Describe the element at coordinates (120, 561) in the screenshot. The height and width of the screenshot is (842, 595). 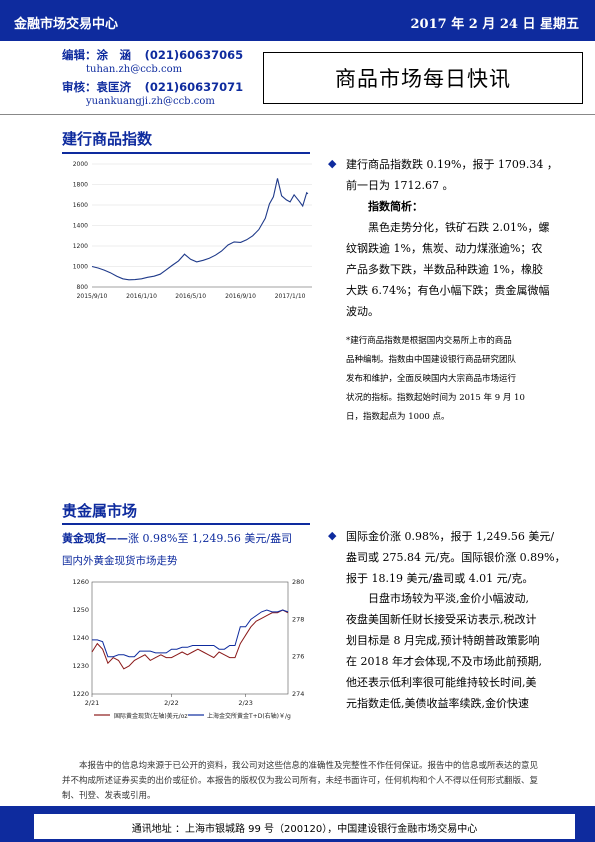
I see `gold-chart-caption: 国内外黄金现货市场走势` at that location.